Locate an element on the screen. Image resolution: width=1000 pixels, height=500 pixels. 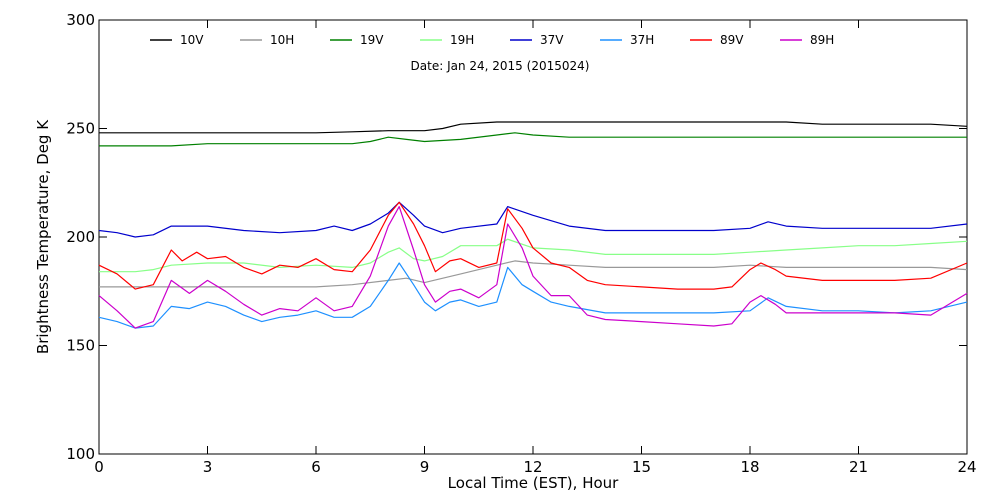
x-tick-label: 21 is located at coordinates (858, 467).